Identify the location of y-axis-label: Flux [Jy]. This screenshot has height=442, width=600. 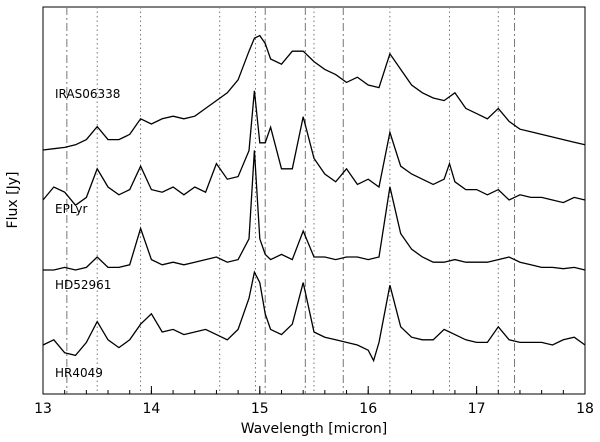
(13, 200).